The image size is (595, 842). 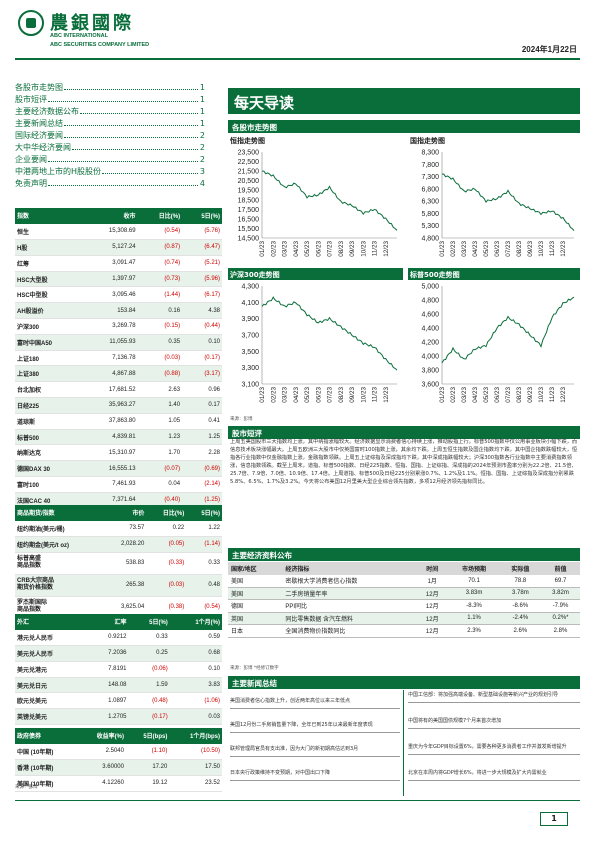 I want to click on y-tick-label: 3,900, so click(x=250, y=319).